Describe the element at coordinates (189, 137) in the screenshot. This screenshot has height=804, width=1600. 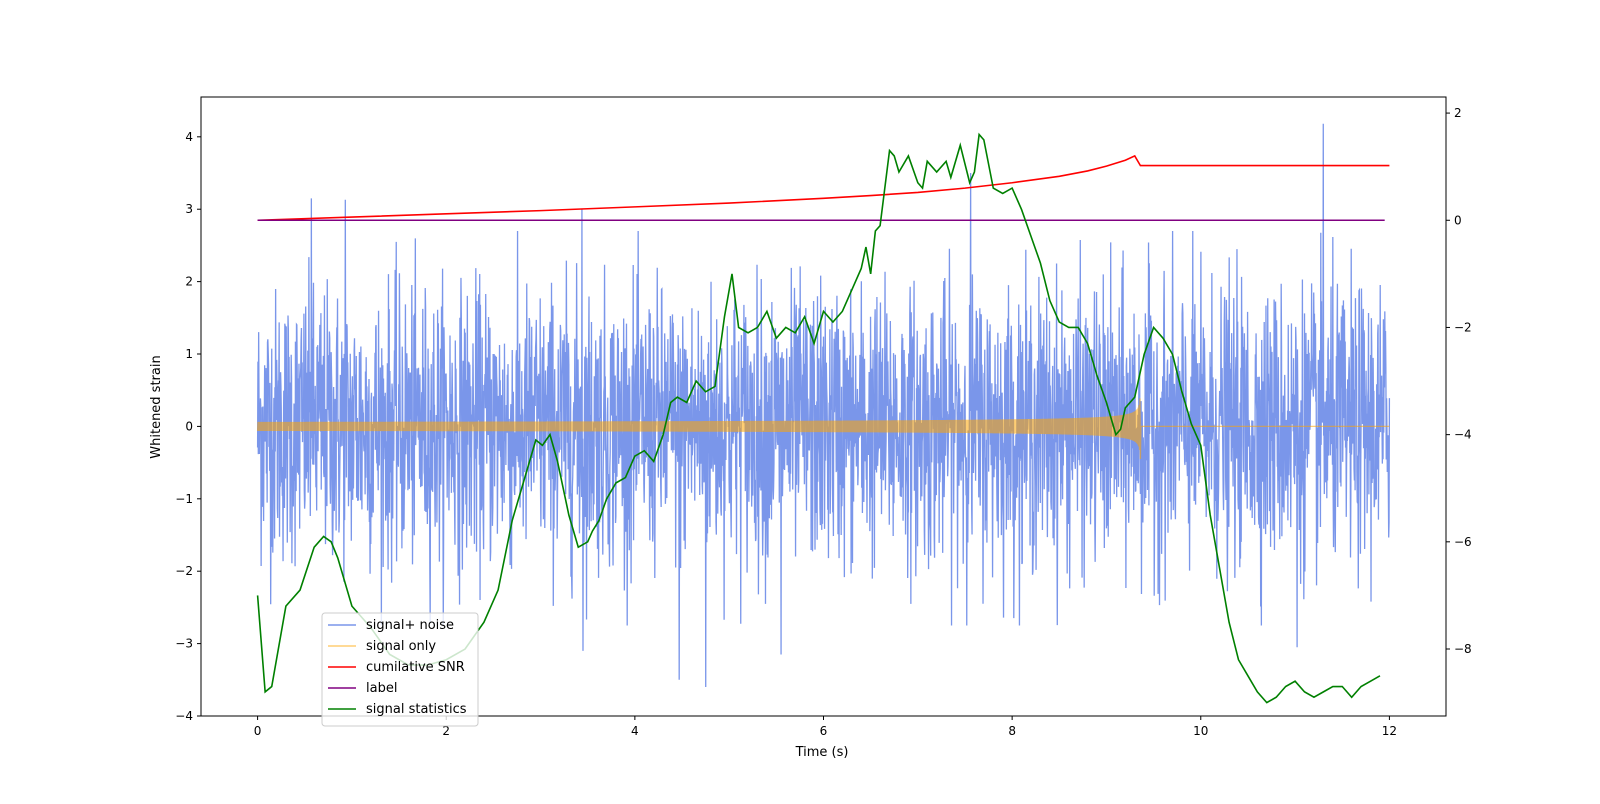
I see `y-tick-label: 4` at that location.